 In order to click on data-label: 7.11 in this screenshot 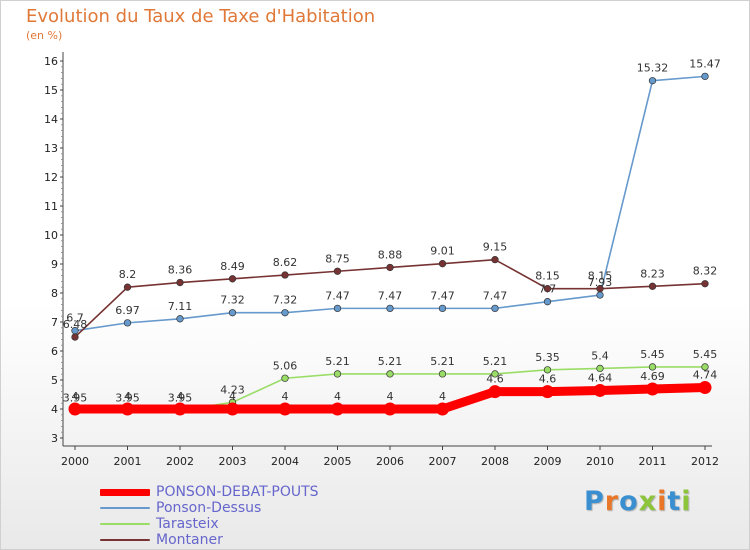, I will do `click(180, 306)`.